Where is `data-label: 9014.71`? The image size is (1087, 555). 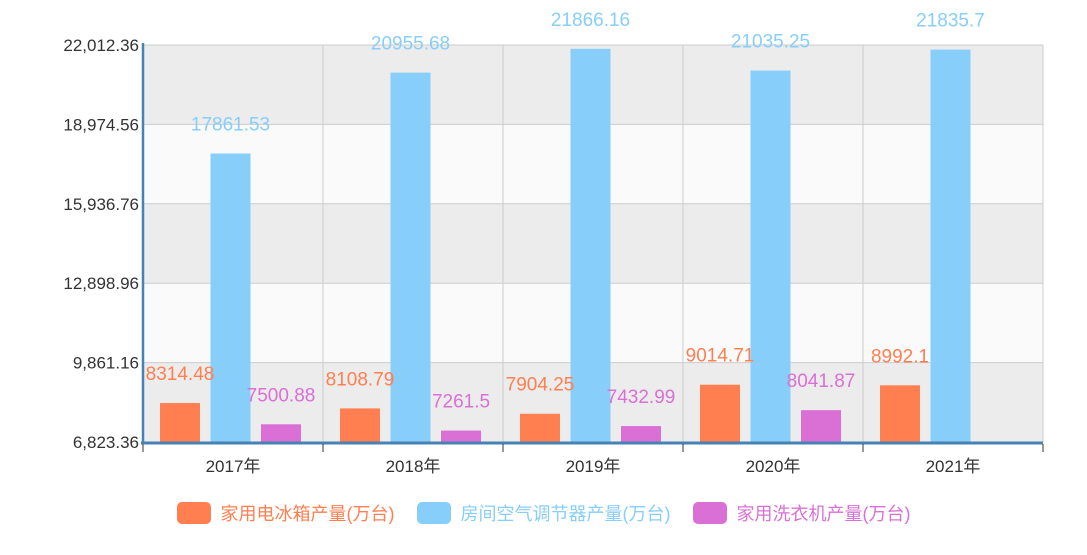
data-label: 9014.71 is located at coordinates (720, 356).